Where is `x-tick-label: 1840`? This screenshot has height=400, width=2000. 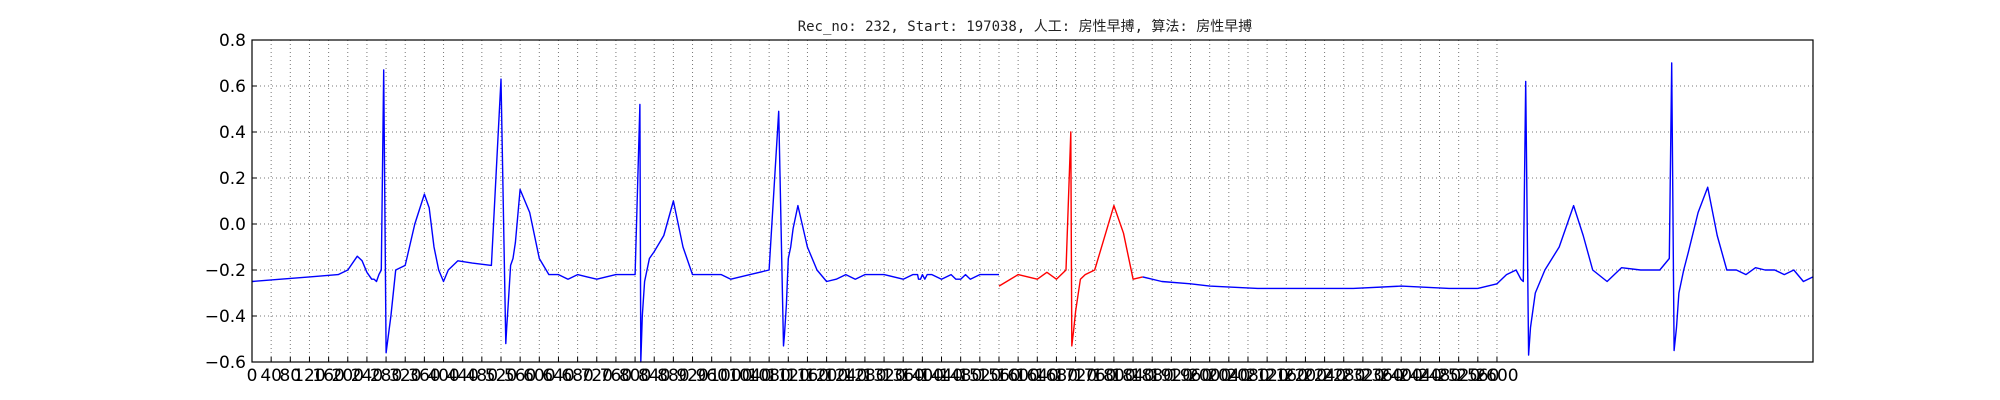 x-tick-label: 1840 is located at coordinates (1132, 376).